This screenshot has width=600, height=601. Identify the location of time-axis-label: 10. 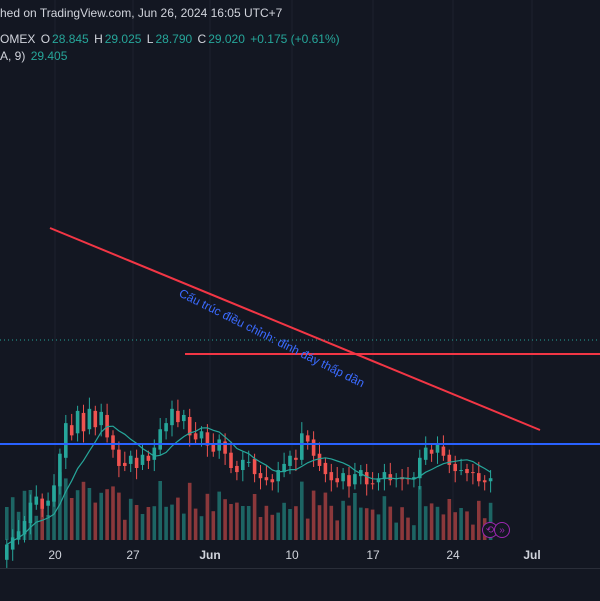
(292, 555).